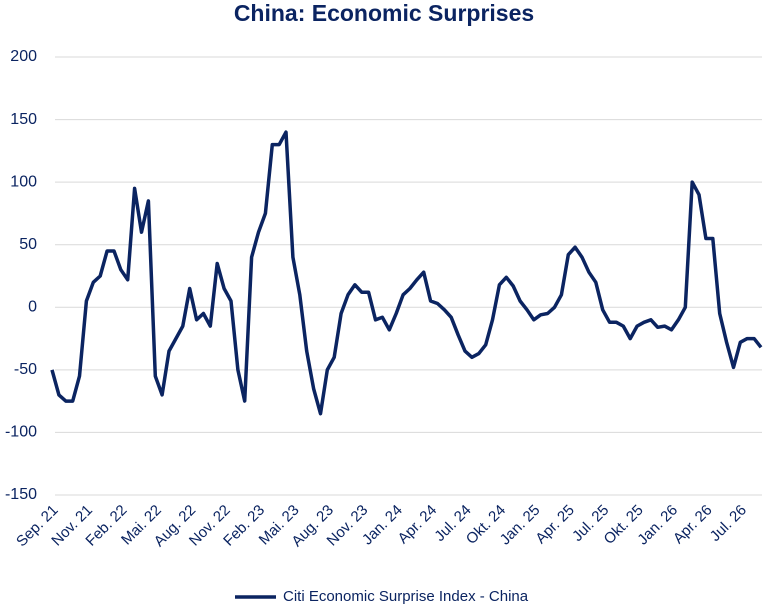 This screenshot has height=615, width=768. What do you see at coordinates (728, 523) in the screenshot?
I see `x-tick-label: Jul. 26` at bounding box center [728, 523].